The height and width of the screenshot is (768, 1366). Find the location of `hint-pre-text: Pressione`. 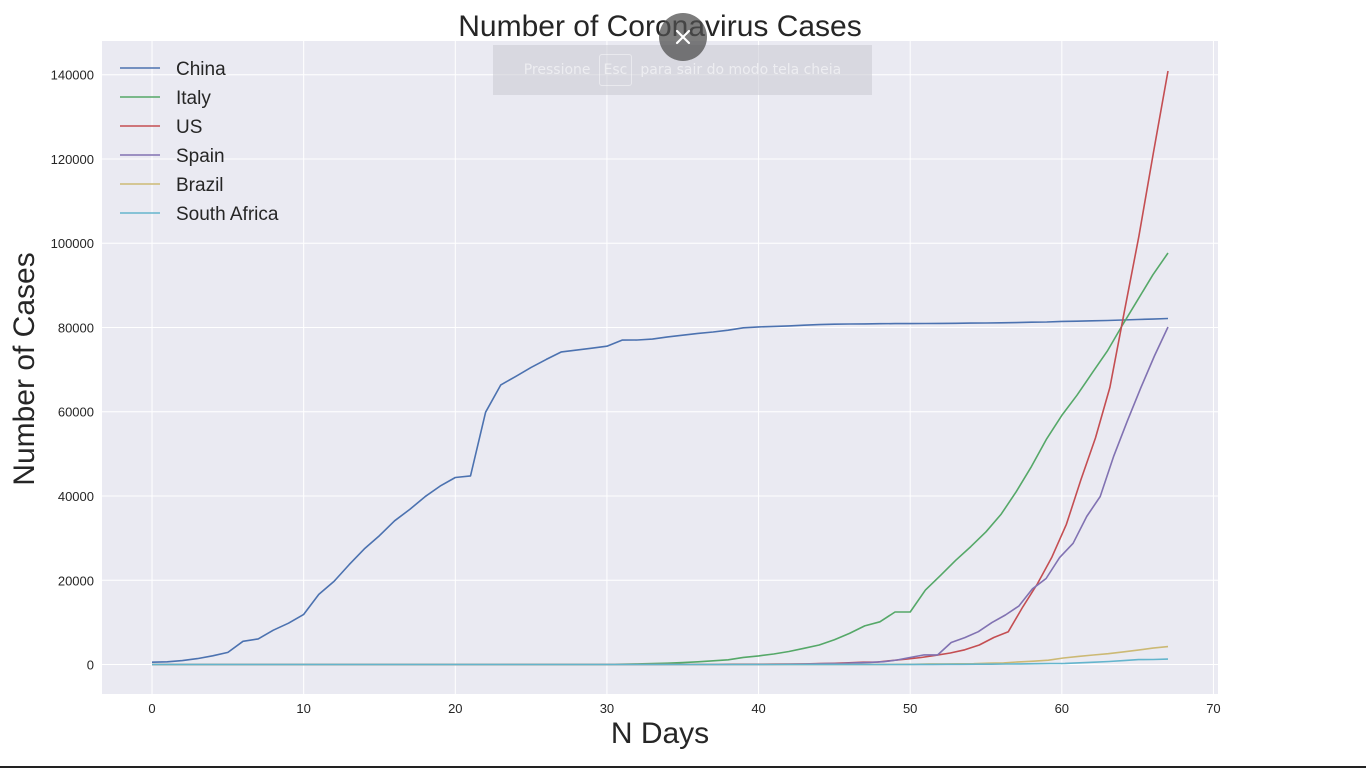

hint-pre-text: Pressione is located at coordinates (557, 70).